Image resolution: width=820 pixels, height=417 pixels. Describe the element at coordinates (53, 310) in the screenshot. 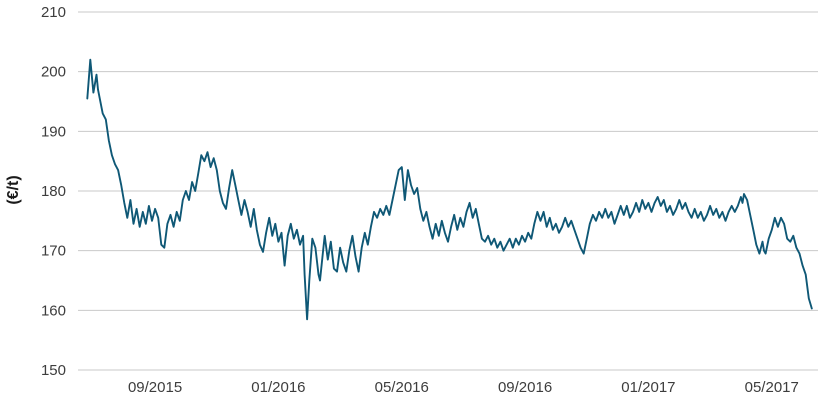

I see `y-tick-label: 160` at that location.